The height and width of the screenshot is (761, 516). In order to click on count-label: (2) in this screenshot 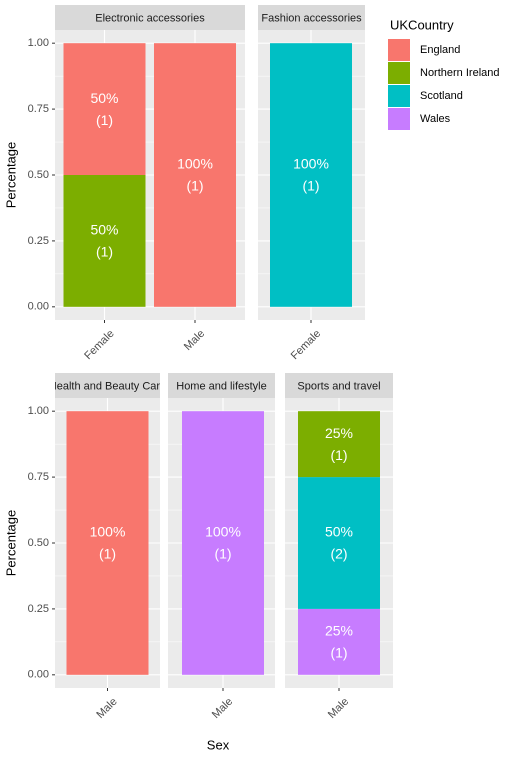, I will do `click(338, 554)`.